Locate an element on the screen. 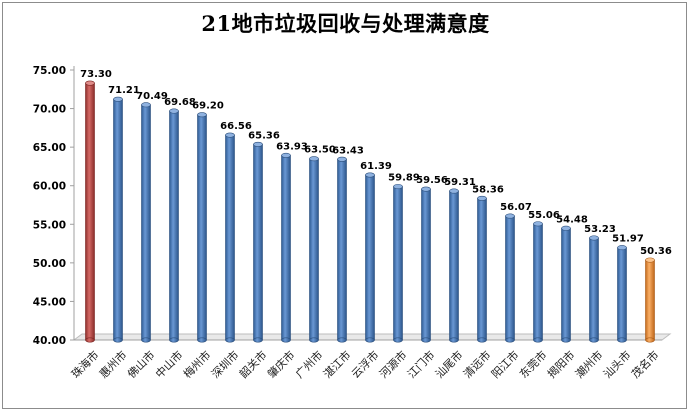 Image resolution: width=691 pixels, height=413 pixels. data-label: 59.56 is located at coordinates (432, 180).